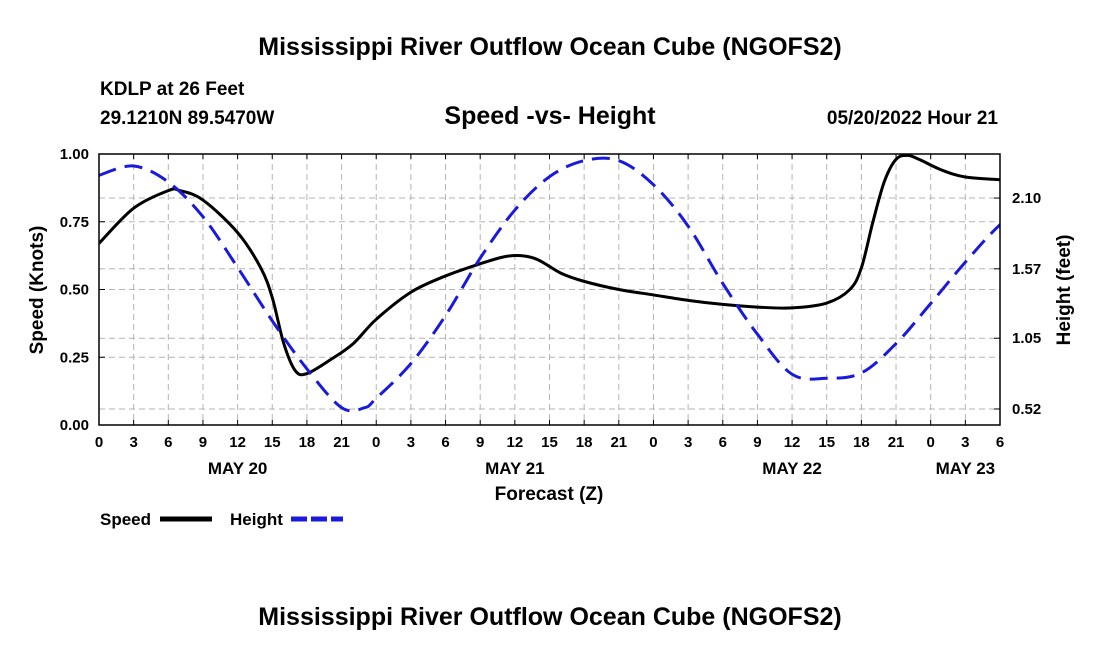 The image size is (1100, 650). What do you see at coordinates (37, 290) in the screenshot?
I see `y-axis-label: Speed (Knots)` at bounding box center [37, 290].